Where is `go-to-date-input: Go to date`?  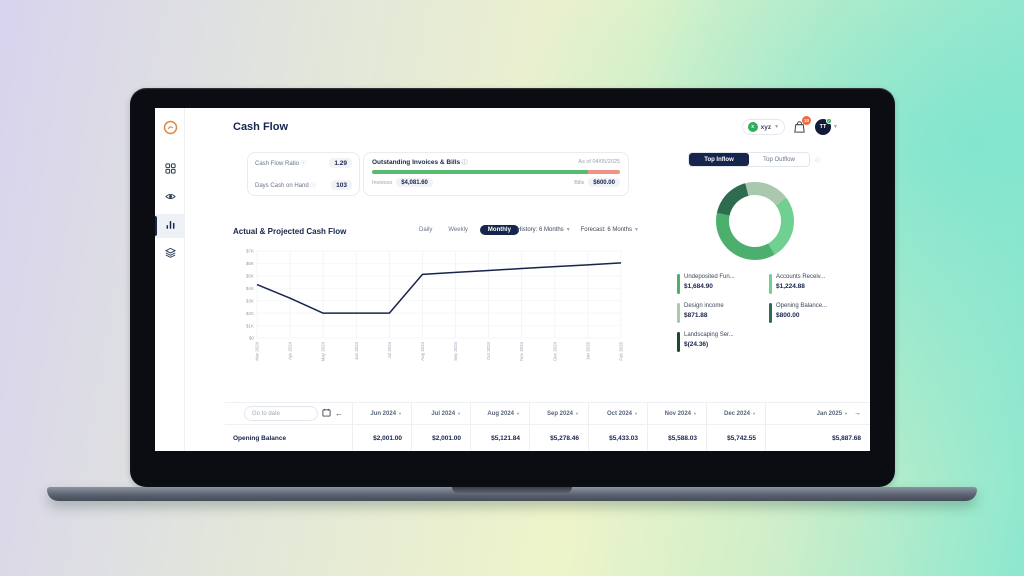
go-to-date-input: Go to date is located at coordinates (281, 413).